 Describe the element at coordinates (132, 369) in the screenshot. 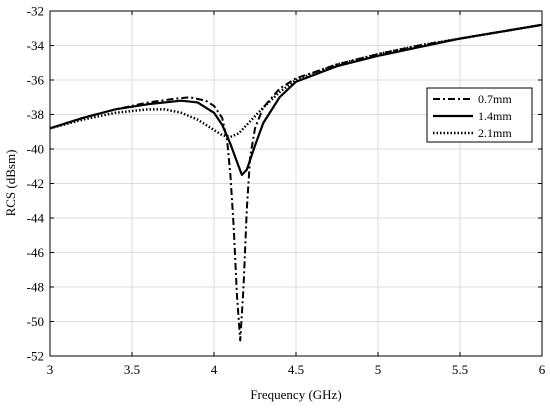

I see `x-tick-label: 3.5` at that location.